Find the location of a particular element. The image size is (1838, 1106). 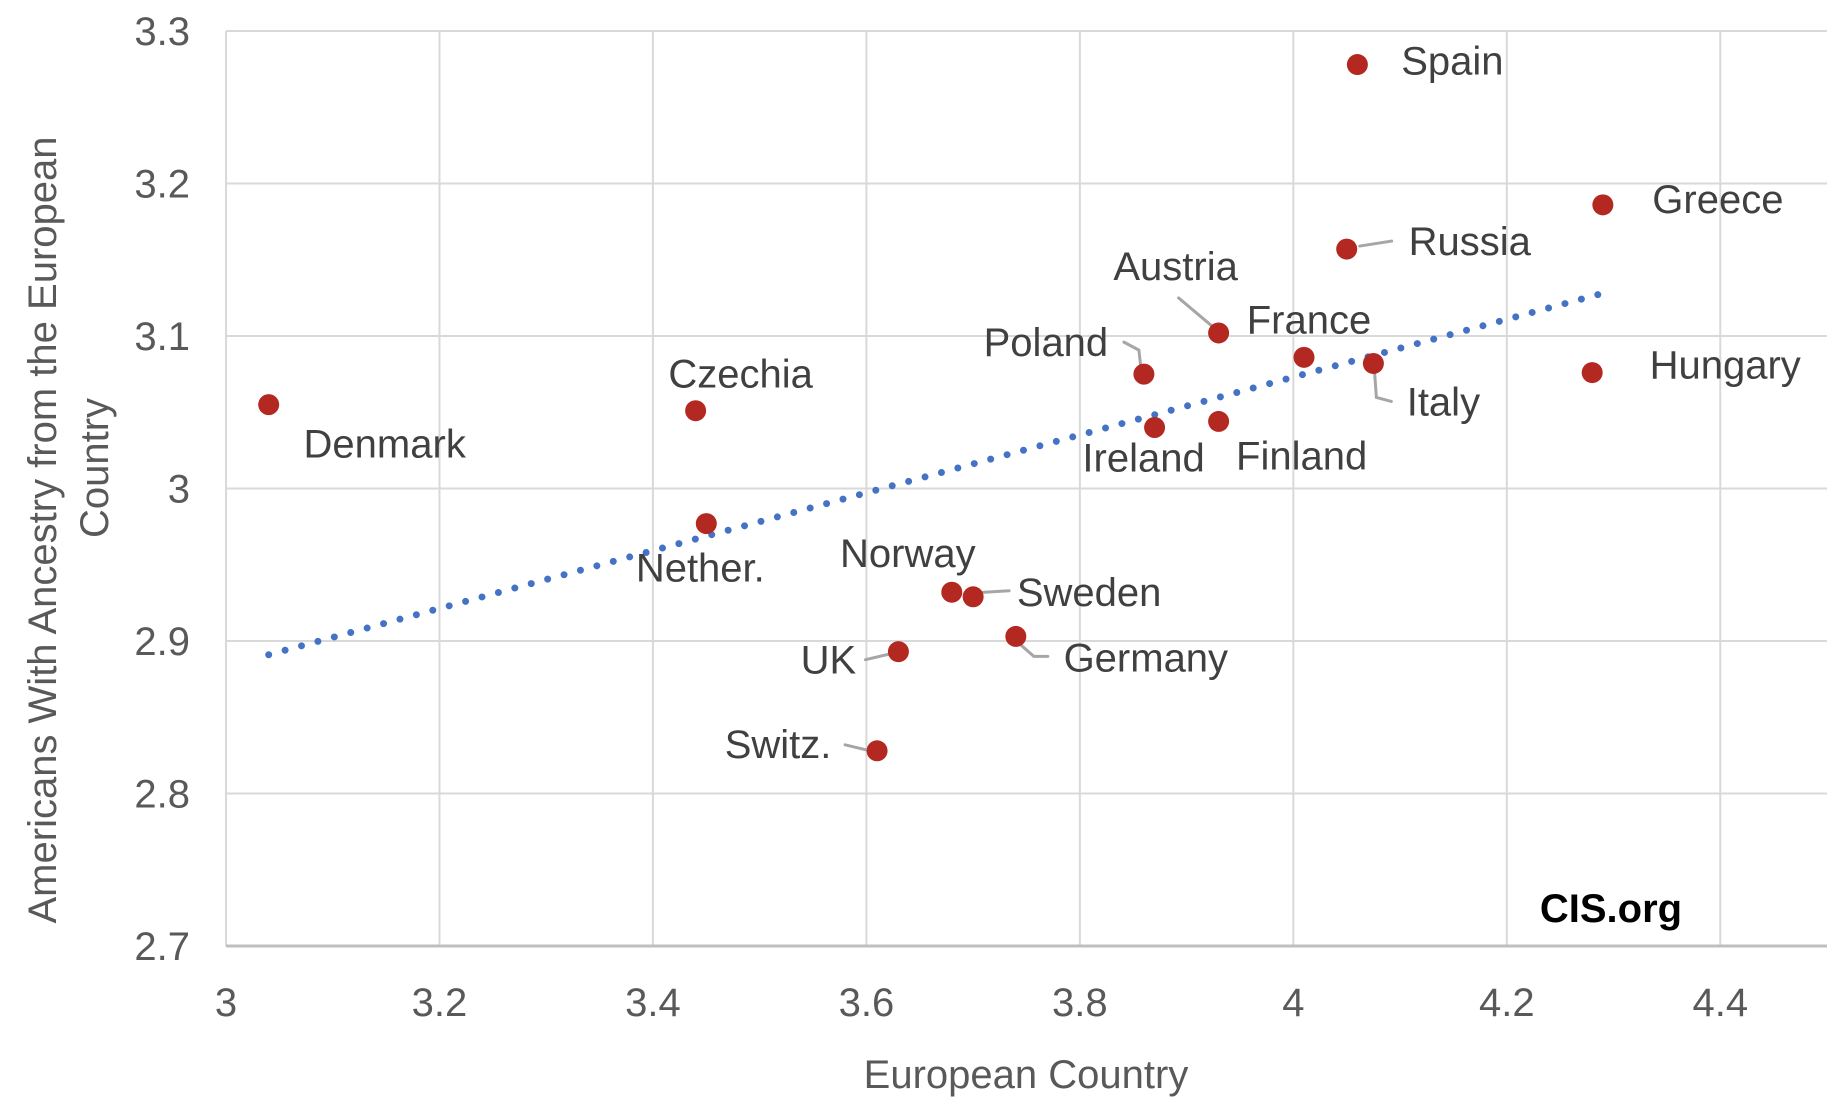

point-label-france: France is located at coordinates (1309, 320).